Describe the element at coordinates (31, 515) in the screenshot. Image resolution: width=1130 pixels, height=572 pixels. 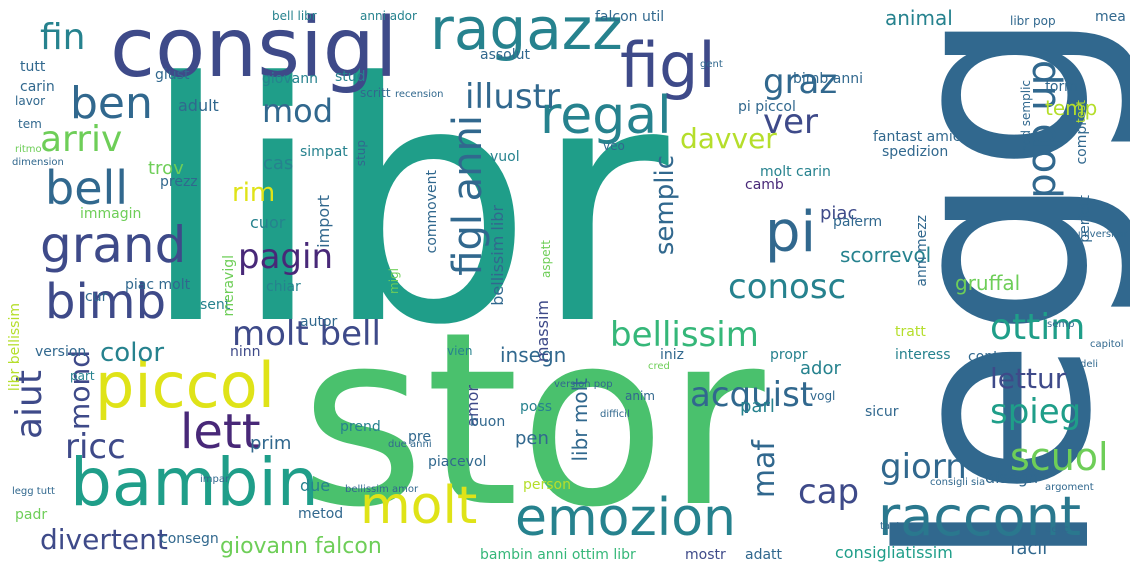
I see `word-padr: padr` at that location.